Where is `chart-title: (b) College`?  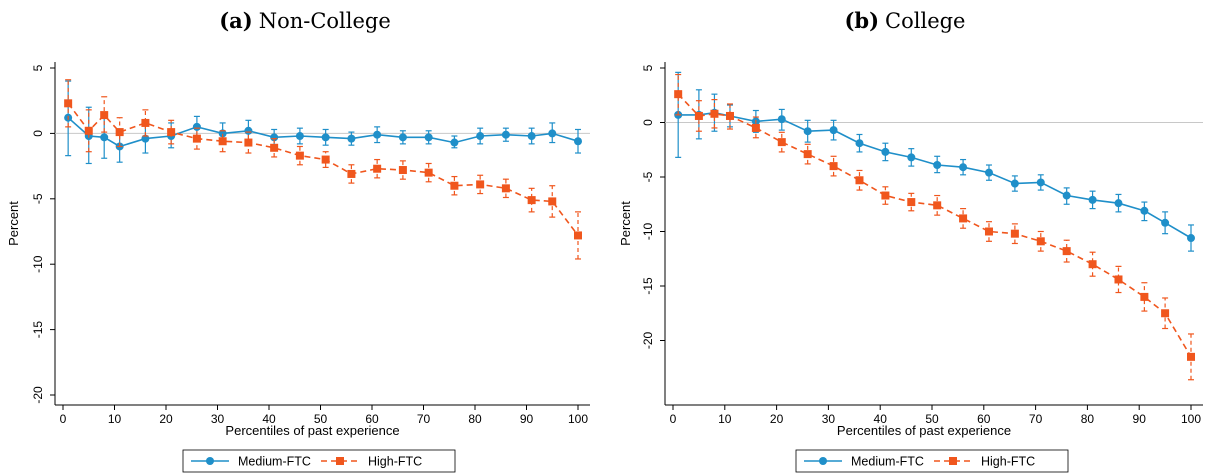 chart-title: (b) College is located at coordinates (904, 20).